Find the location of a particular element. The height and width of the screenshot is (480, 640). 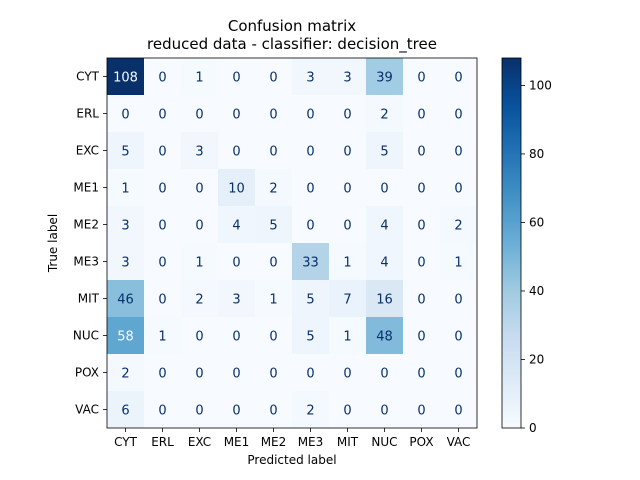

cell-value-label: 10 is located at coordinates (236, 189).